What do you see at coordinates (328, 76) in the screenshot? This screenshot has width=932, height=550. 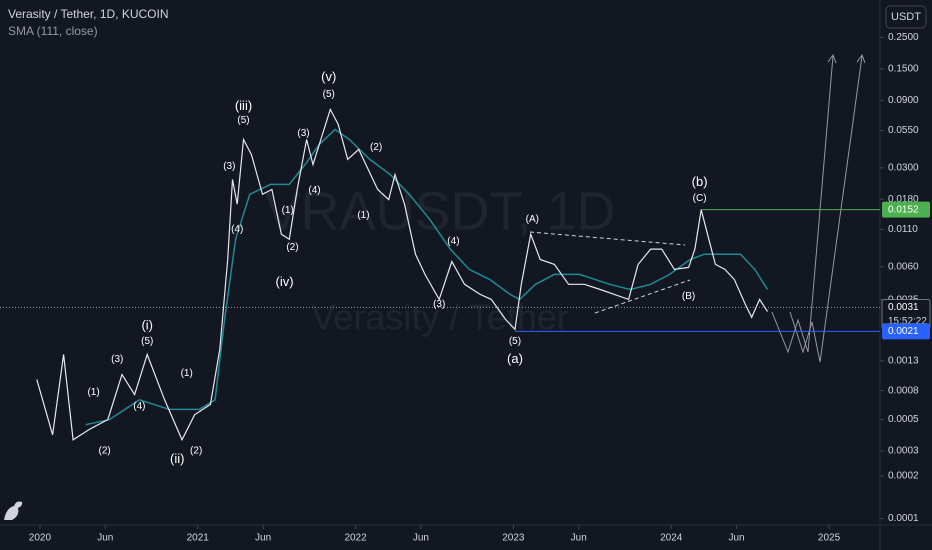 I see `wave-label: (v)` at bounding box center [328, 76].